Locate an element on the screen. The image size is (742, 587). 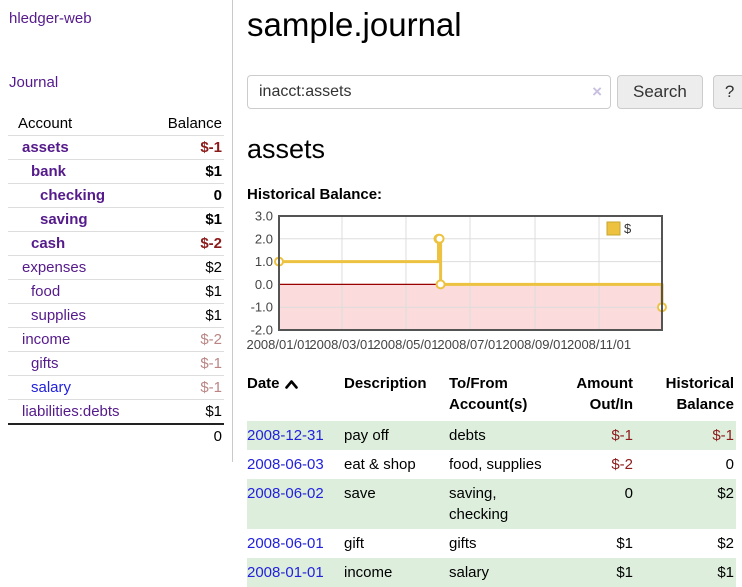
account-row: food $1 is located at coordinates (116, 291).